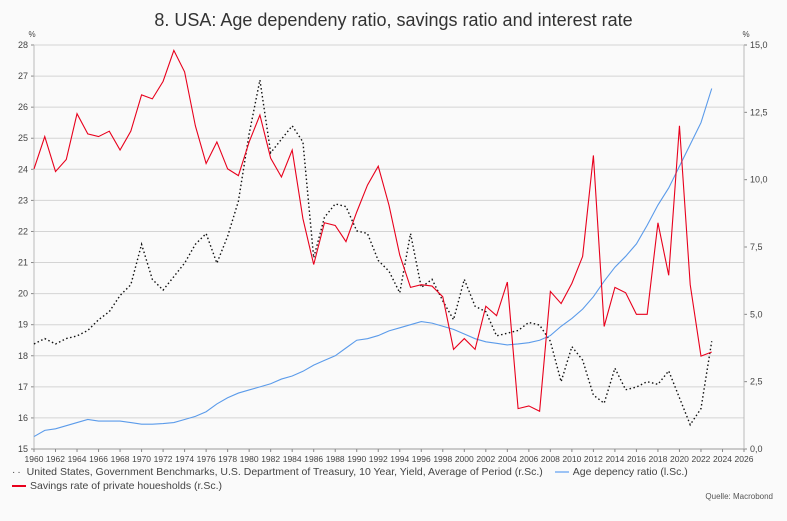  What do you see at coordinates (141, 459) in the screenshot?
I see `x-tick-label: 1970` at bounding box center [141, 459].